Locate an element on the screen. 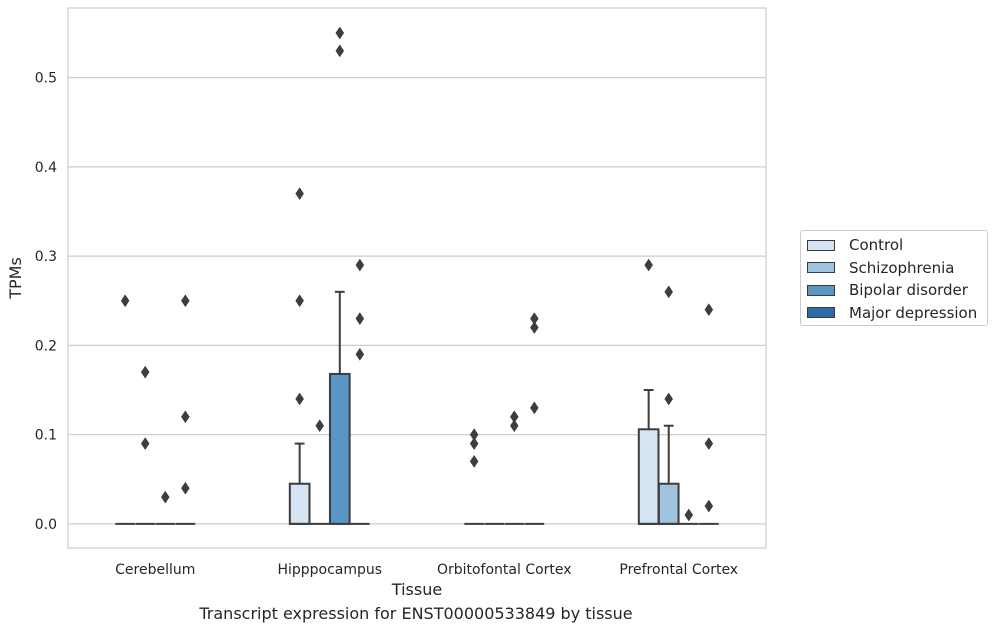  y-tick-label: 0.4 is located at coordinates (46, 168).